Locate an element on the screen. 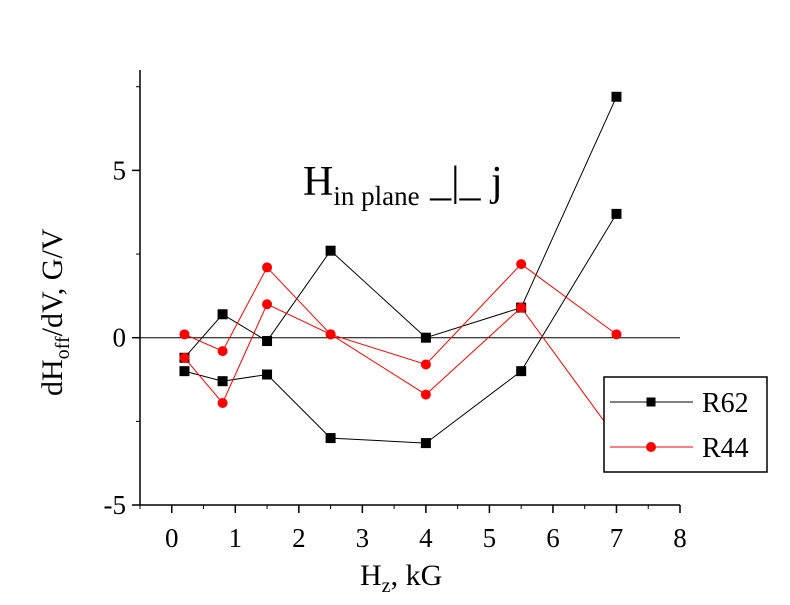 This screenshot has width=790, height=605. x-tick-label: 6 is located at coordinates (553, 538).